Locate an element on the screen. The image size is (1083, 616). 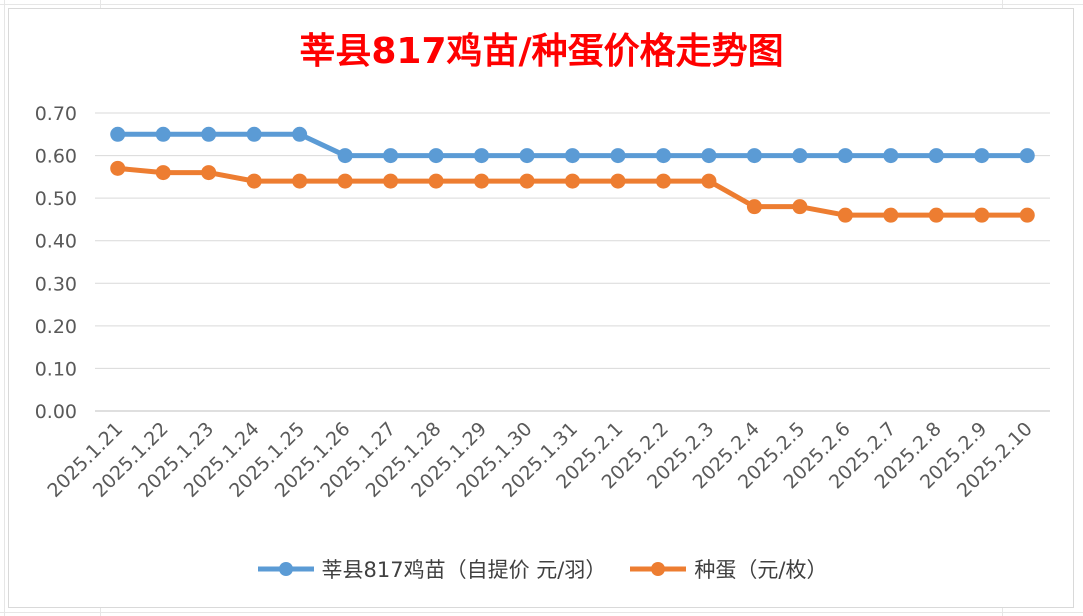
legend-label-egg: 种蛋（元/枚） is located at coordinates (761, 570).